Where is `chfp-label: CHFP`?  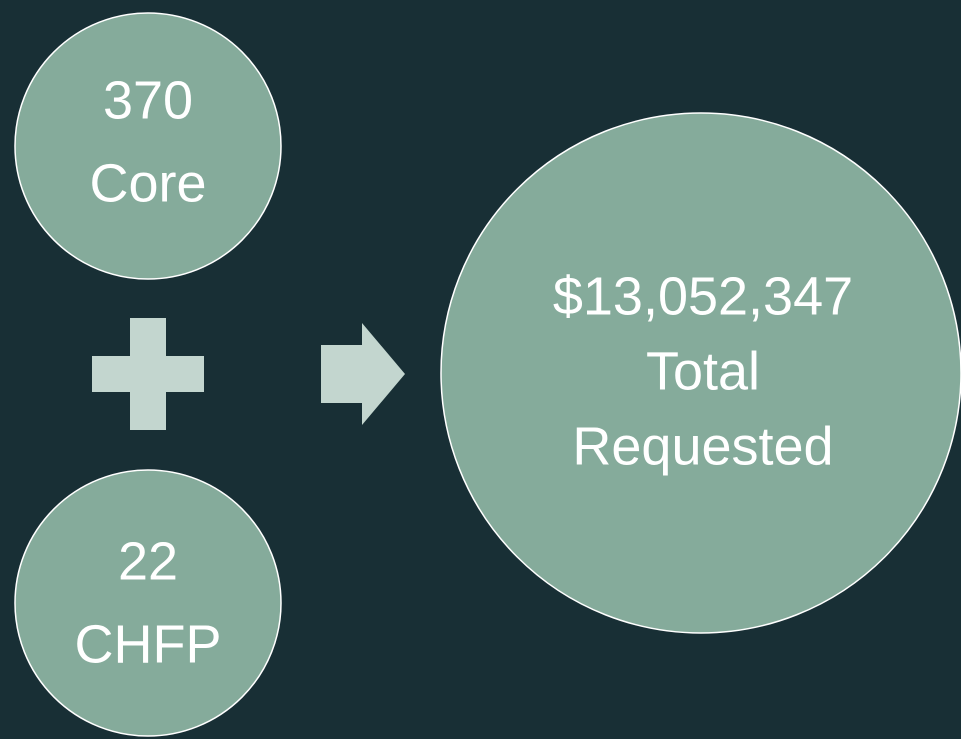 chfp-label: CHFP is located at coordinates (148, 644).